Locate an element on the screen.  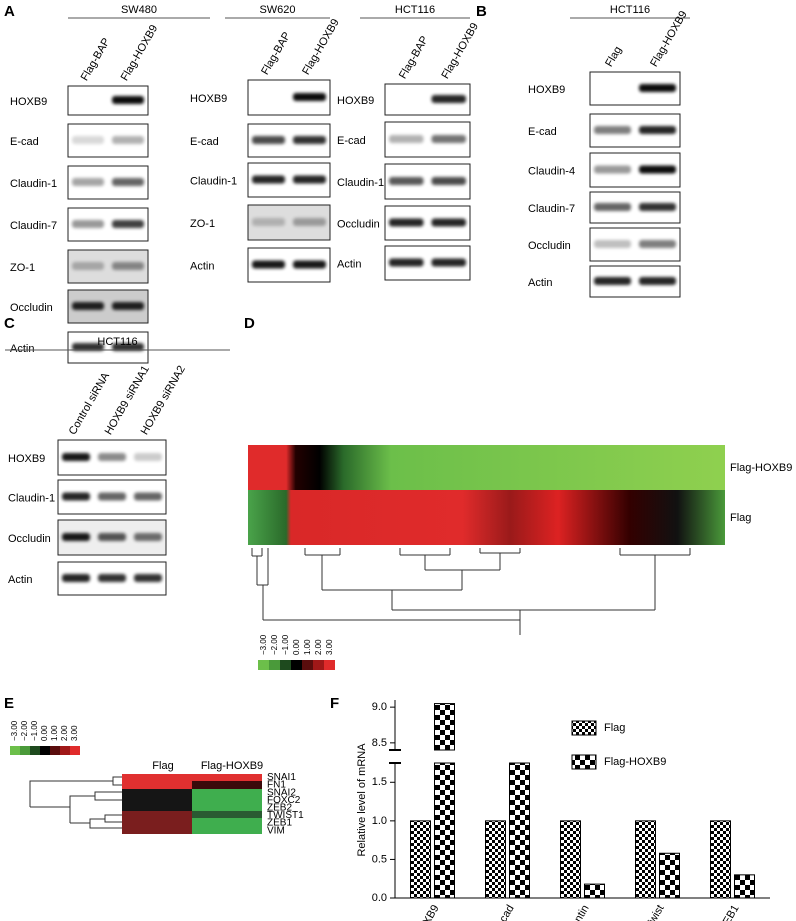
protein-label: Occludin is located at coordinates (549, 246).